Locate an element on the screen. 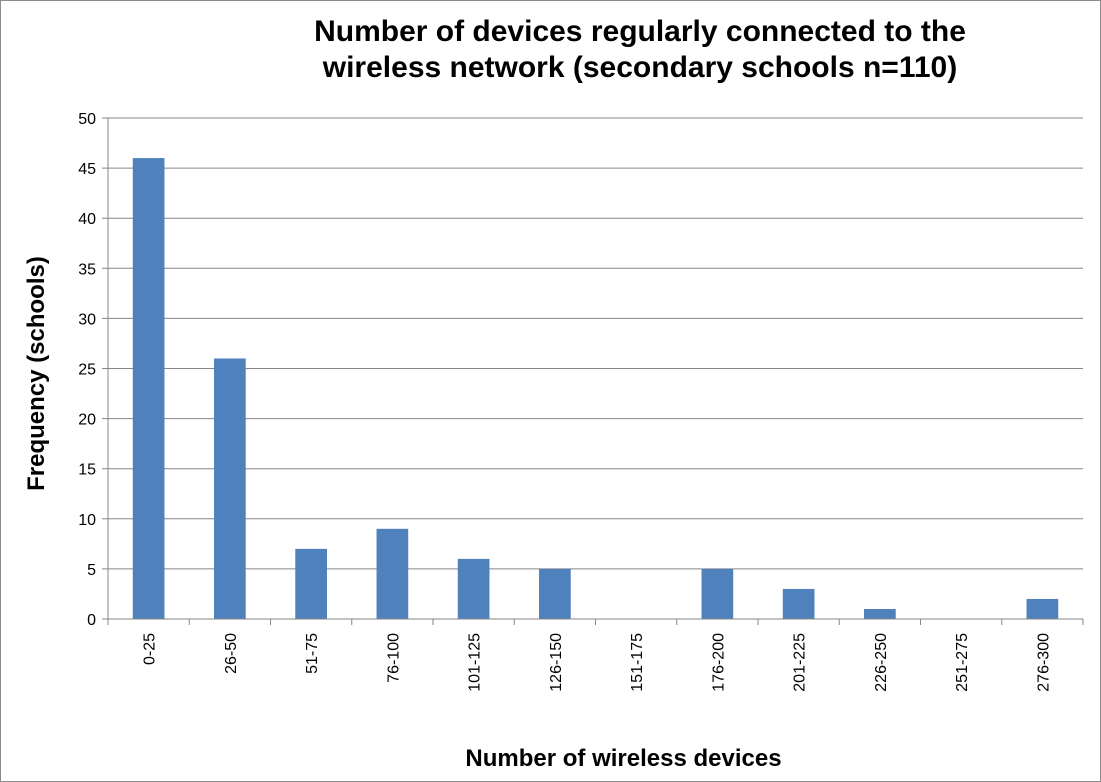  x-tick-label-251-275: 251-275 is located at coordinates (962, 662).